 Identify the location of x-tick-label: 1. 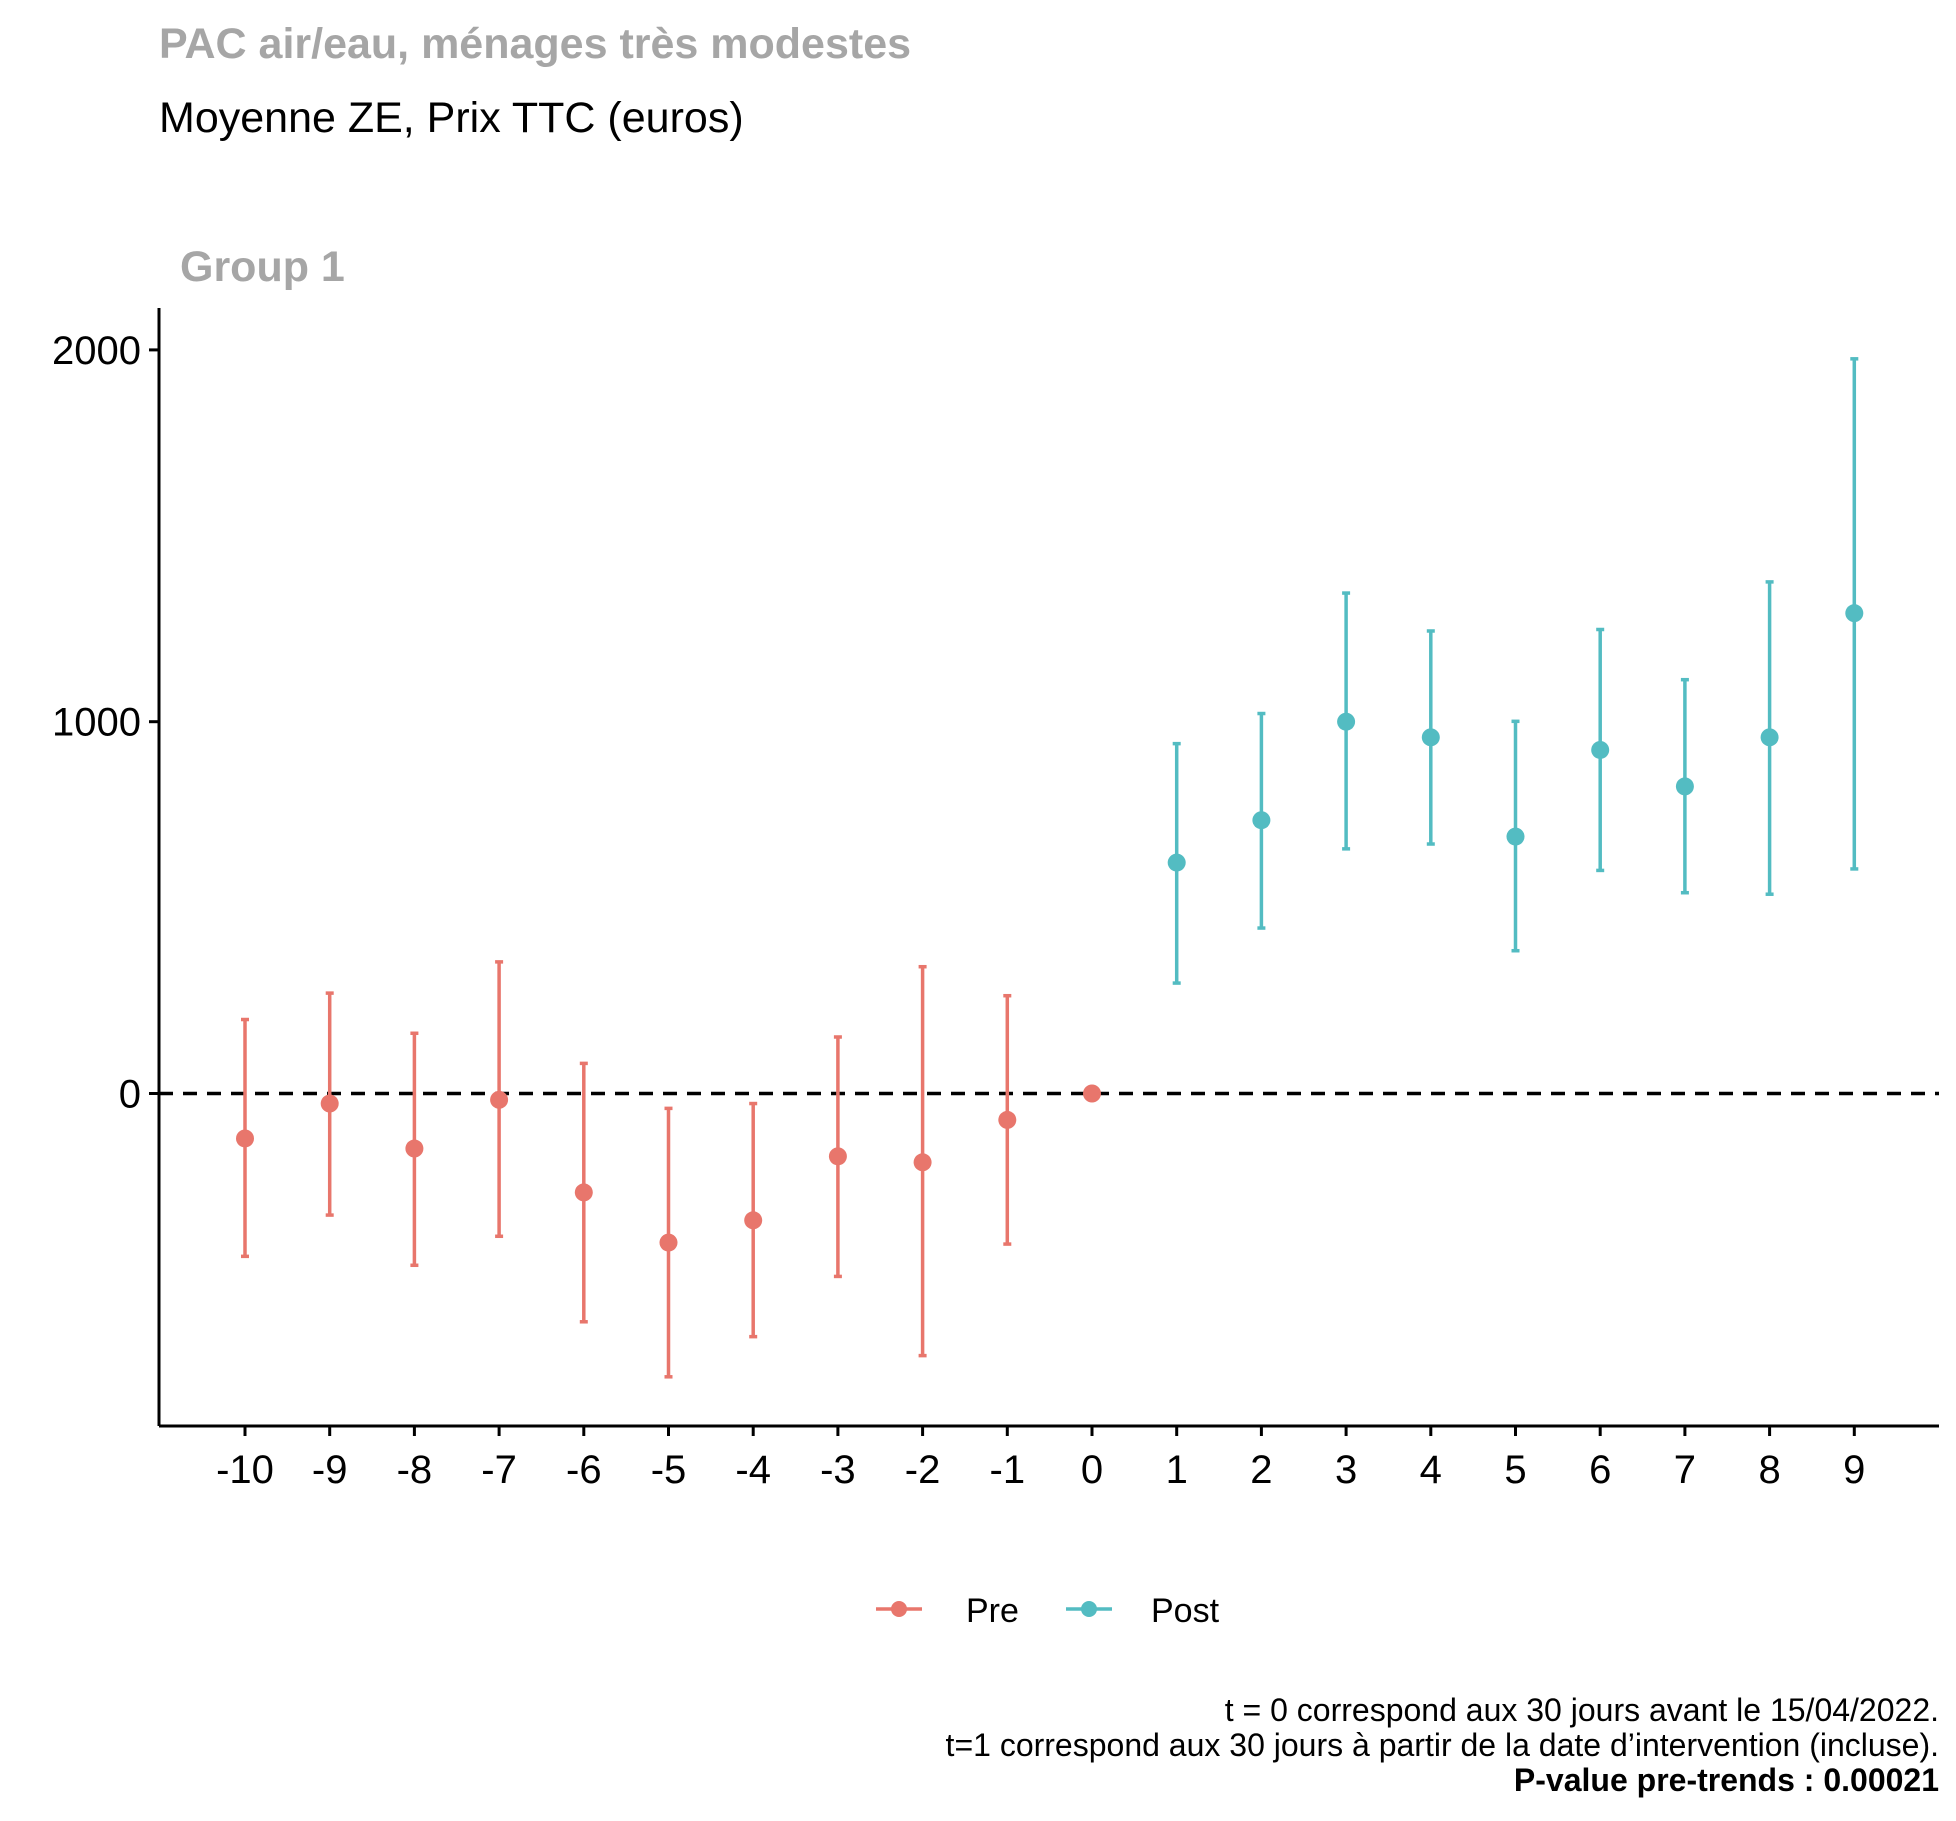
(1177, 1470).